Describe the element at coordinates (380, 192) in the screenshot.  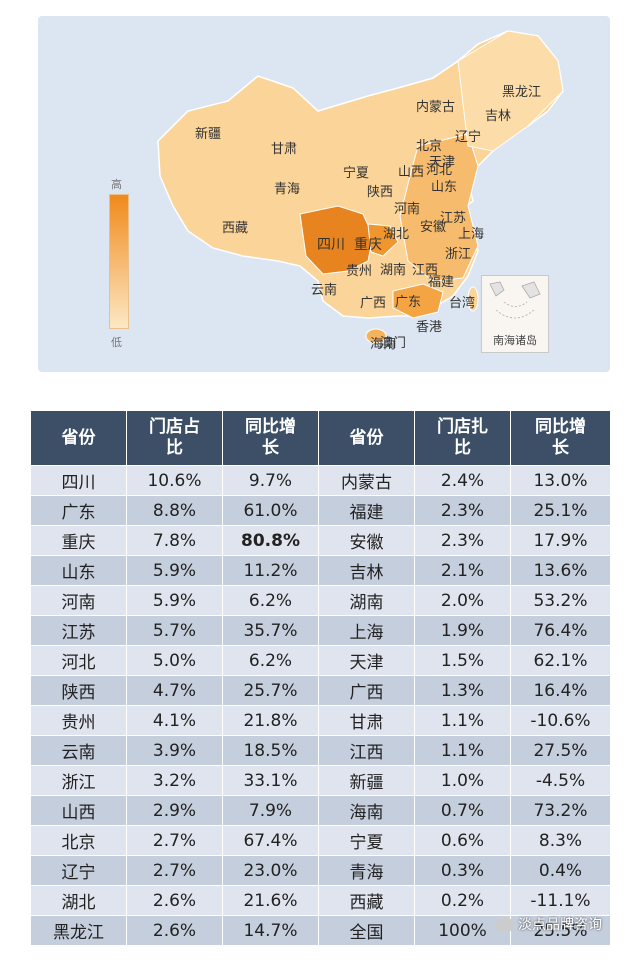
I see `province-label: 陕西` at that location.